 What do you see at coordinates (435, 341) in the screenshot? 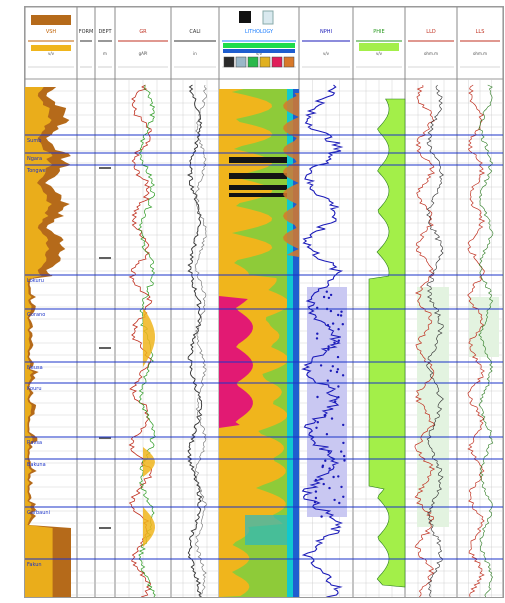
I see `res1-shallow-curve` at bounding box center [435, 341].